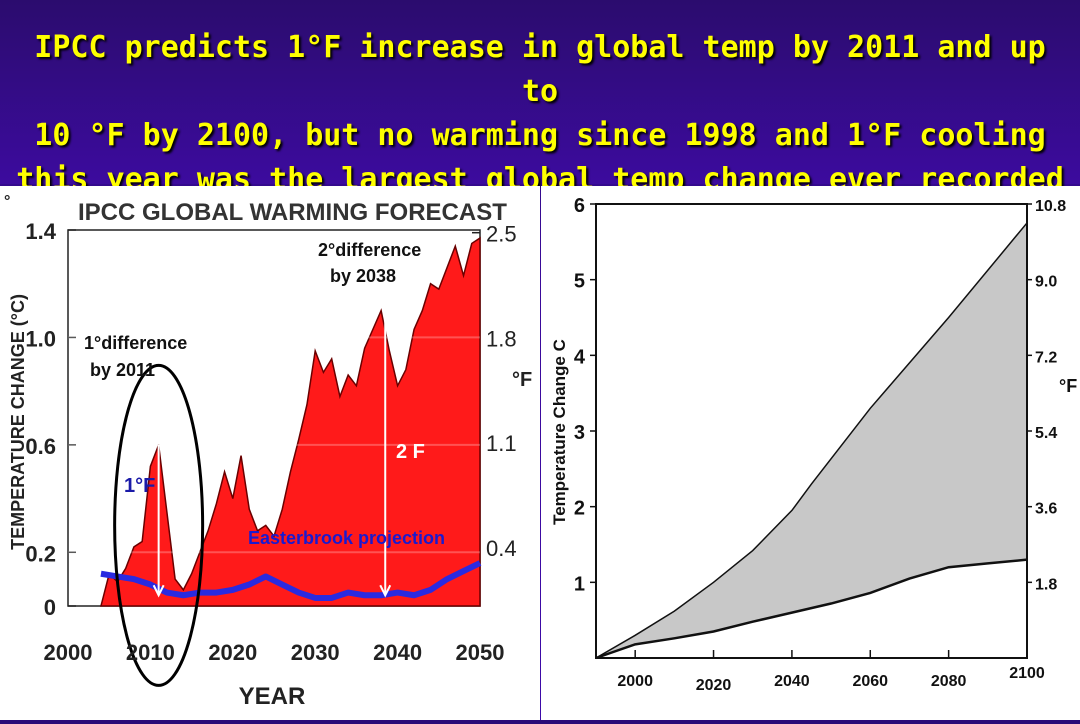 The width and height of the screenshot is (1080, 724). Describe the element at coordinates (522, 380) in the screenshot. I see `left-y2-axis-label: °F` at that location.